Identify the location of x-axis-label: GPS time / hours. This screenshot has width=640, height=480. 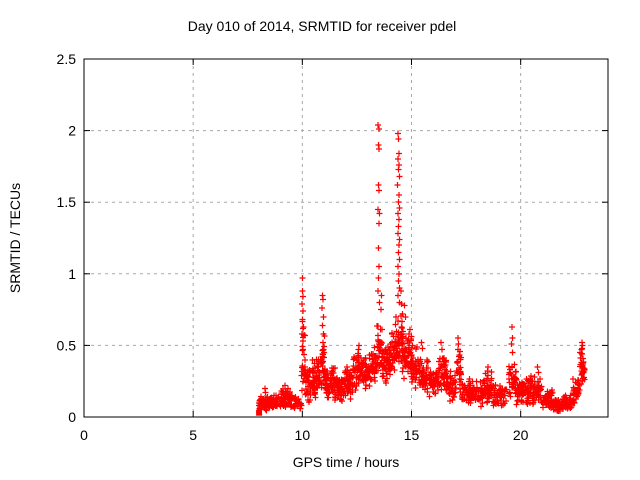
(346, 462).